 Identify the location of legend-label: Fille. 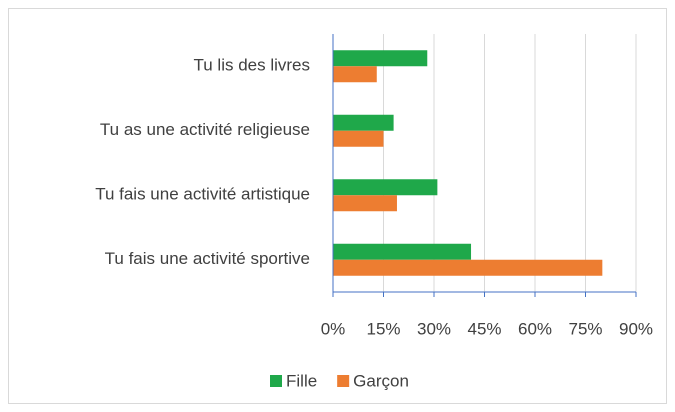
(301, 380).